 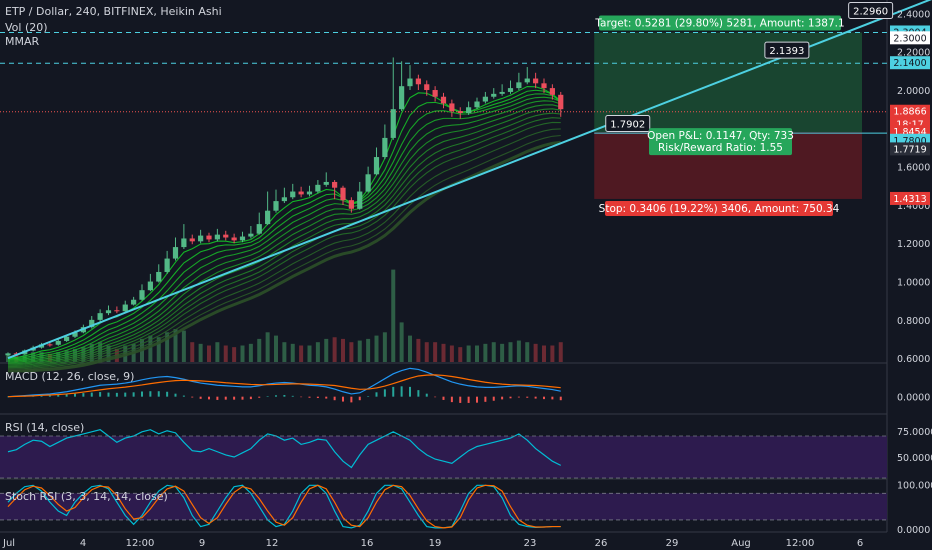 I want to click on price-tag: 1.8866, so click(x=910, y=111).